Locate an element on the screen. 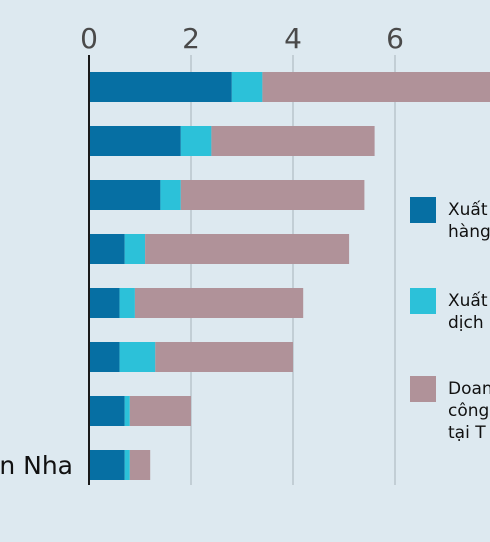  legend-label: dịch is located at coordinates (466, 323).